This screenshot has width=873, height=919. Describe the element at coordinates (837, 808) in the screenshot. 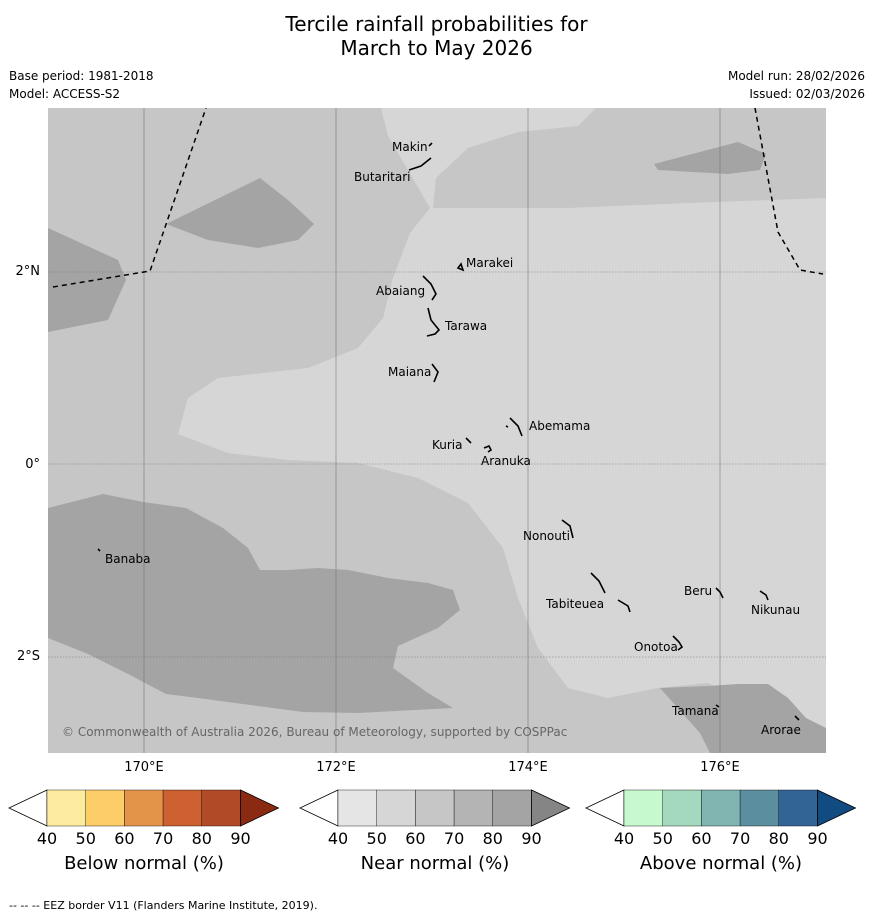

I see `colorbar-above-max-arrow` at that location.